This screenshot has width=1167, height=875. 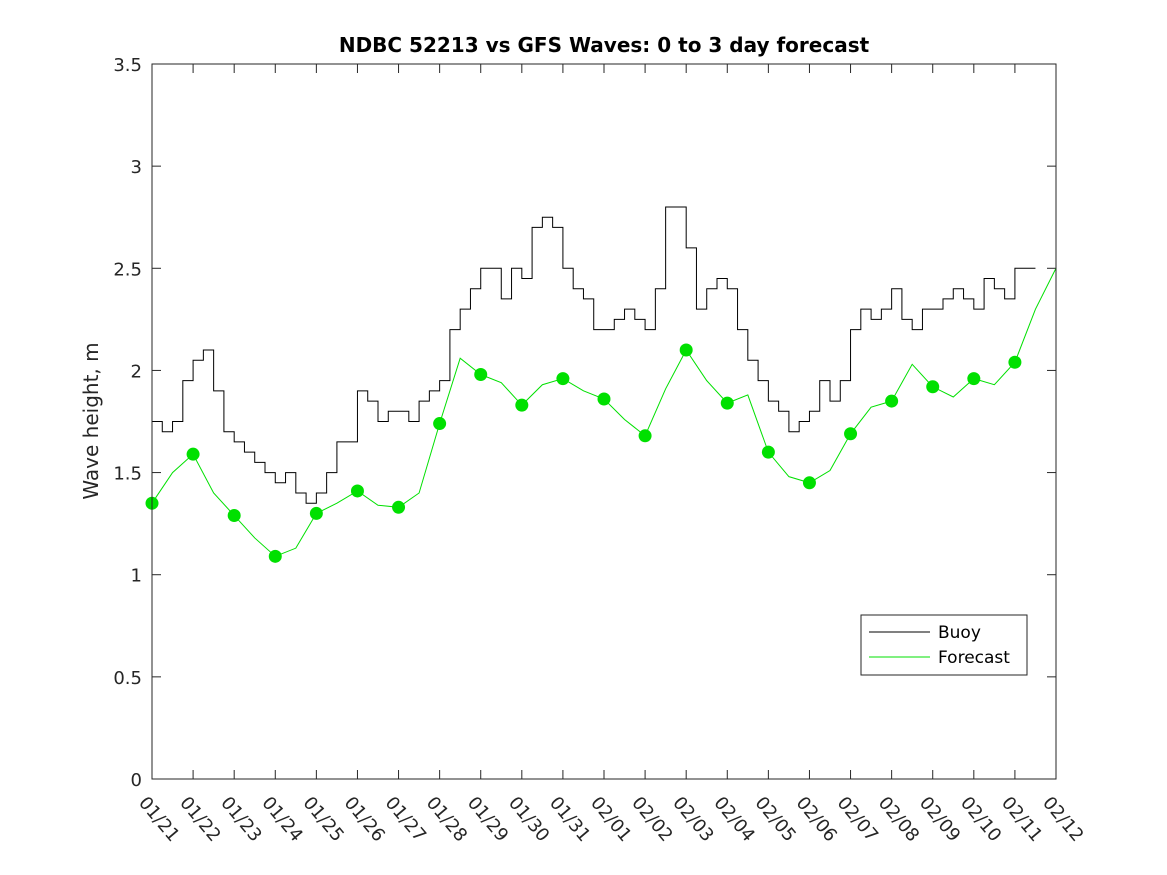 I want to click on legend: Buoy Forecast, so click(x=944, y=645).